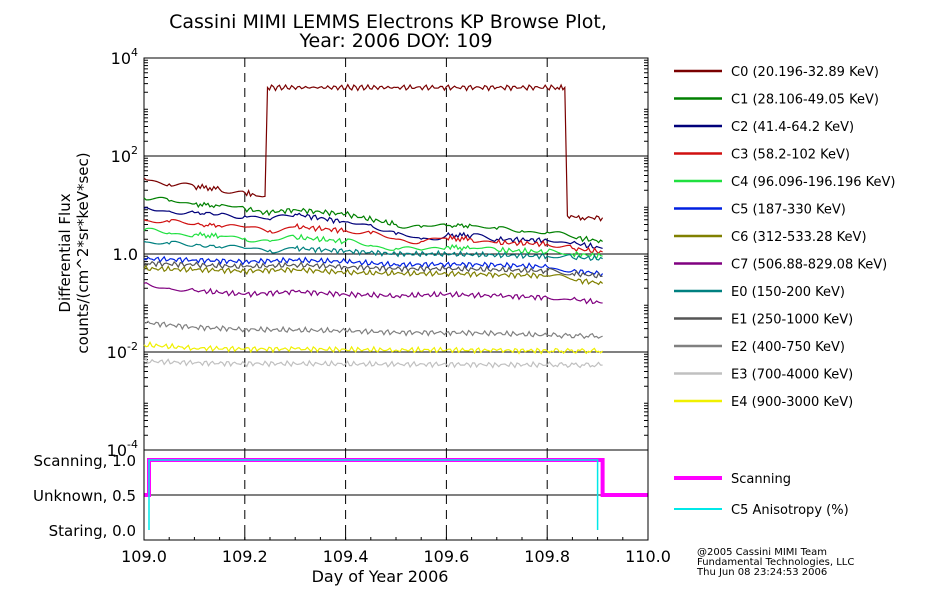 The width and height of the screenshot is (950, 600). I want to click on series-line-c0, so click(373, 152).